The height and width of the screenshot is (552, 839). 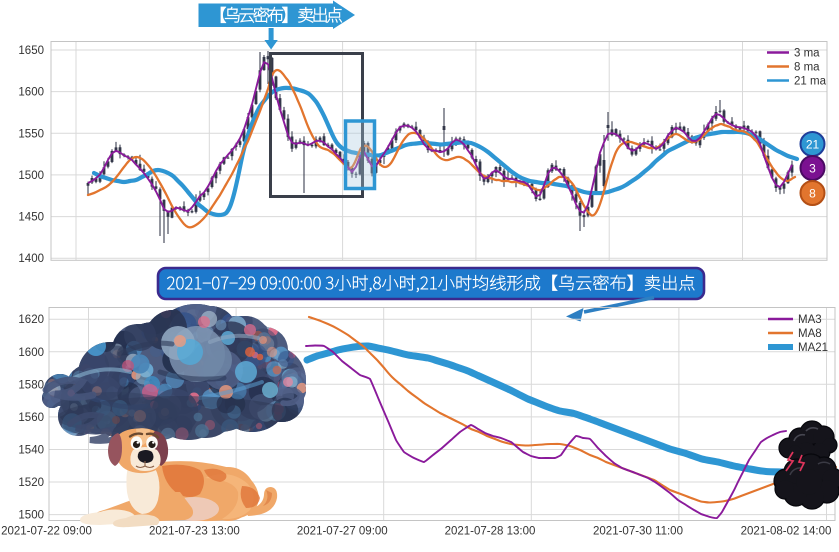 What do you see at coordinates (31, 385) in the screenshot?
I see `svg-text: 1580` at bounding box center [31, 385].